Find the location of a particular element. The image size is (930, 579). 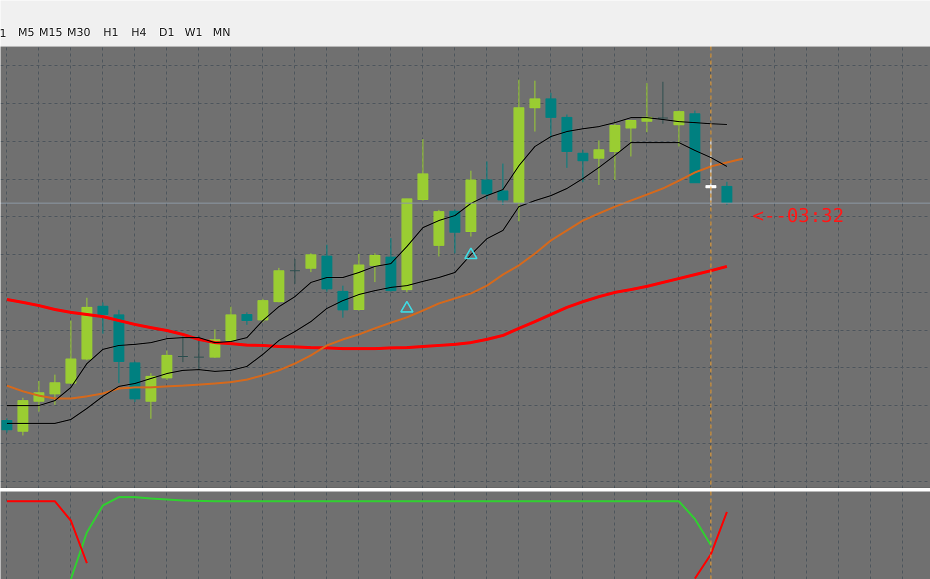

annotation: <--03:32 is located at coordinates (798, 216).